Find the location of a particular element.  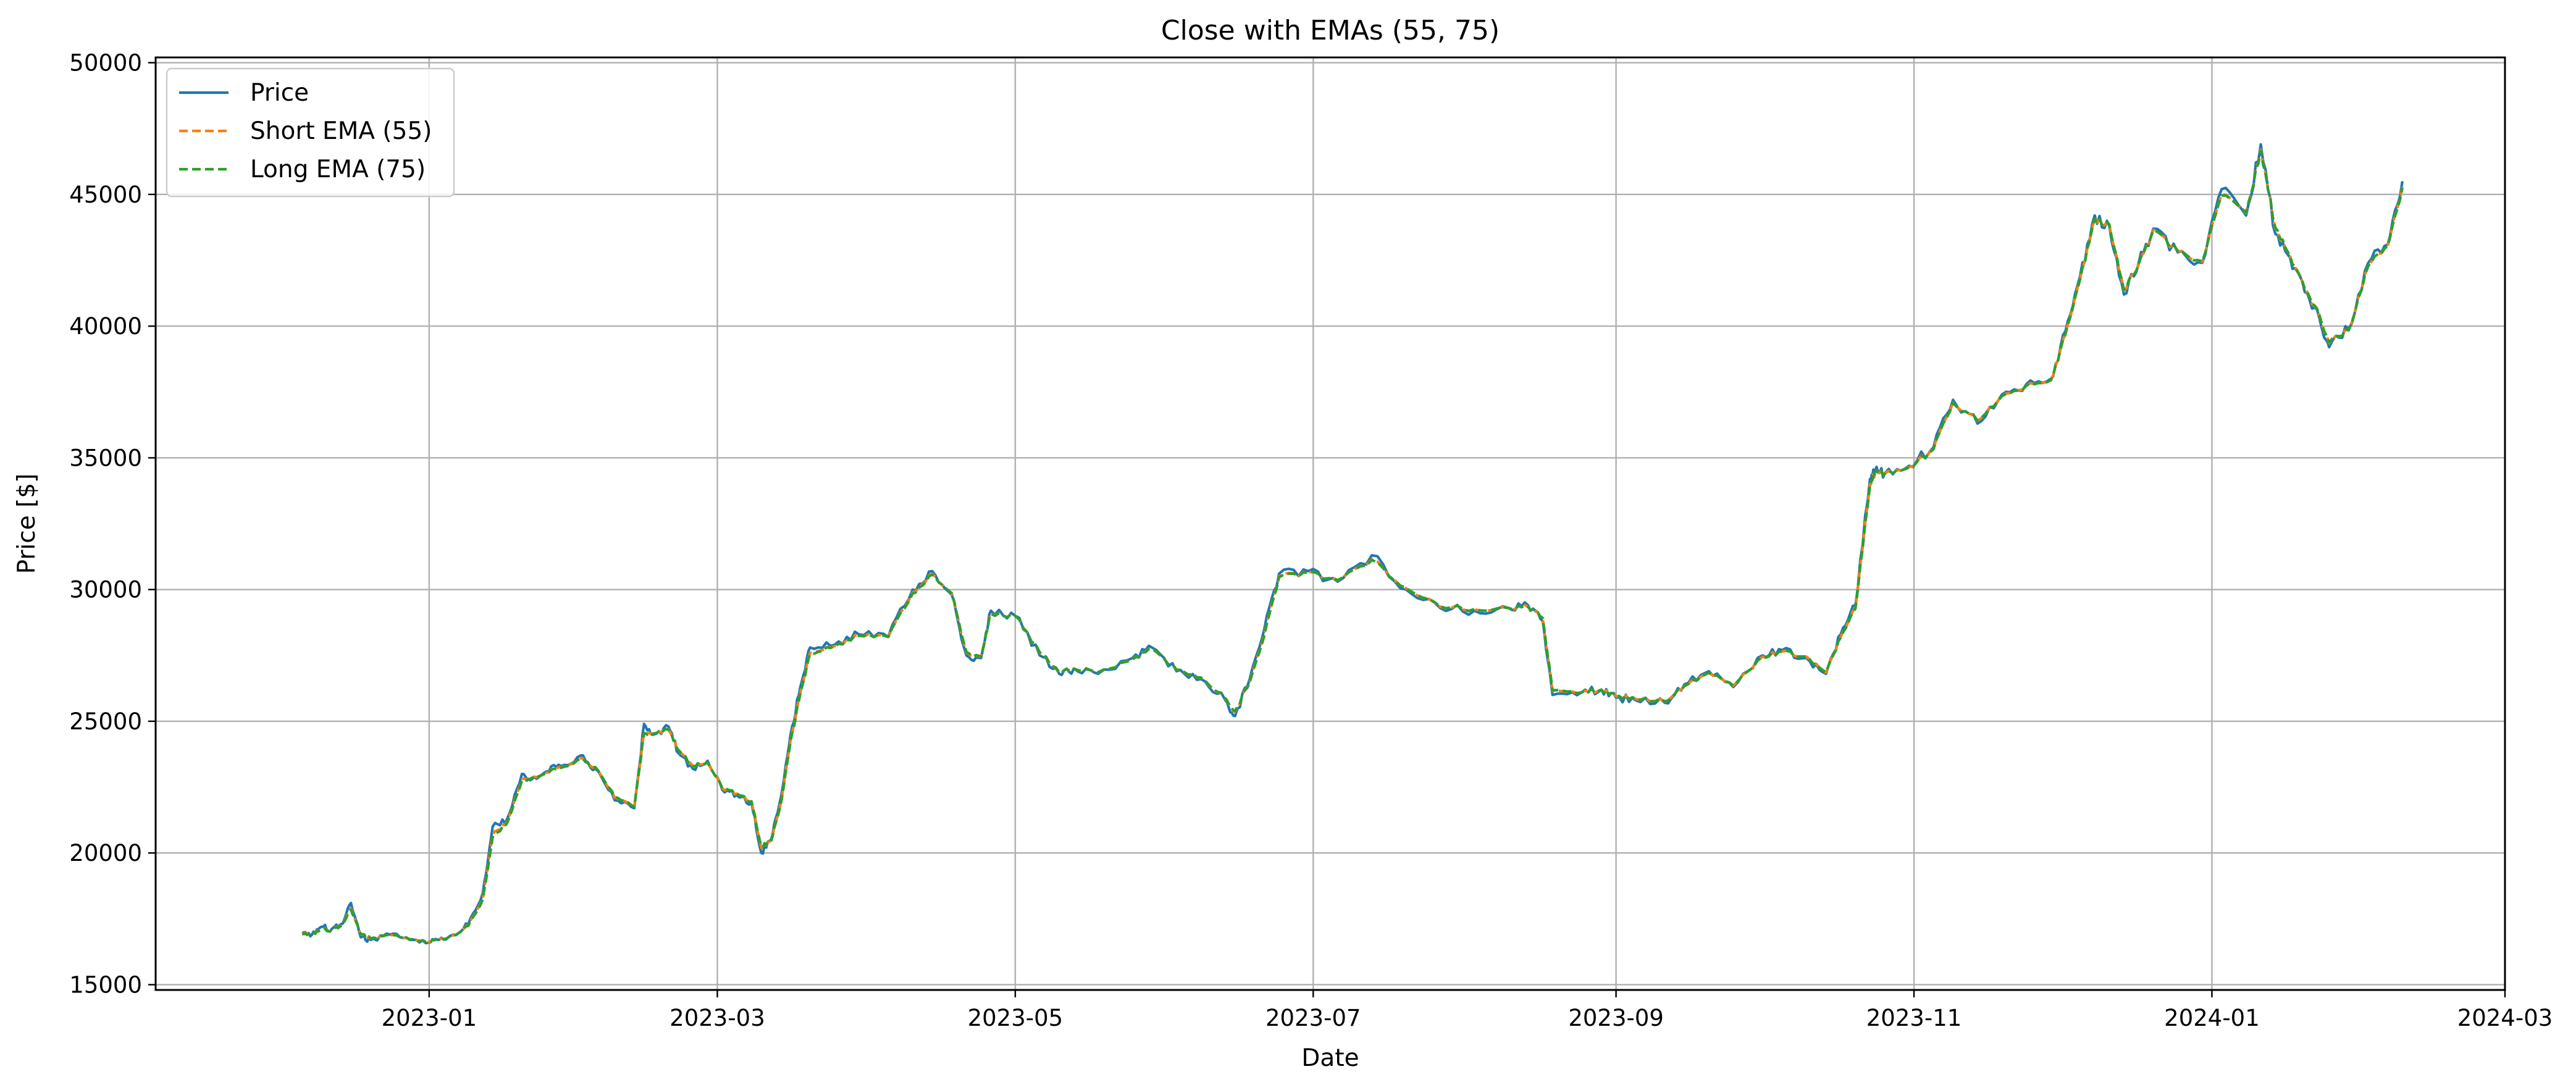

y-tick-label: 45000 is located at coordinates (106, 195).